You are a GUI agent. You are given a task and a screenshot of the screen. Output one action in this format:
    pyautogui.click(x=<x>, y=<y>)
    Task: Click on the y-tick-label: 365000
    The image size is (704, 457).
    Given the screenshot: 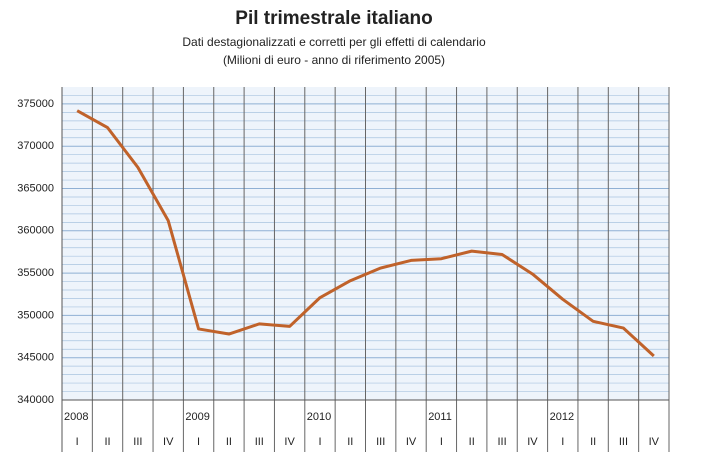 What is the action you would take?
    pyautogui.click(x=35, y=188)
    